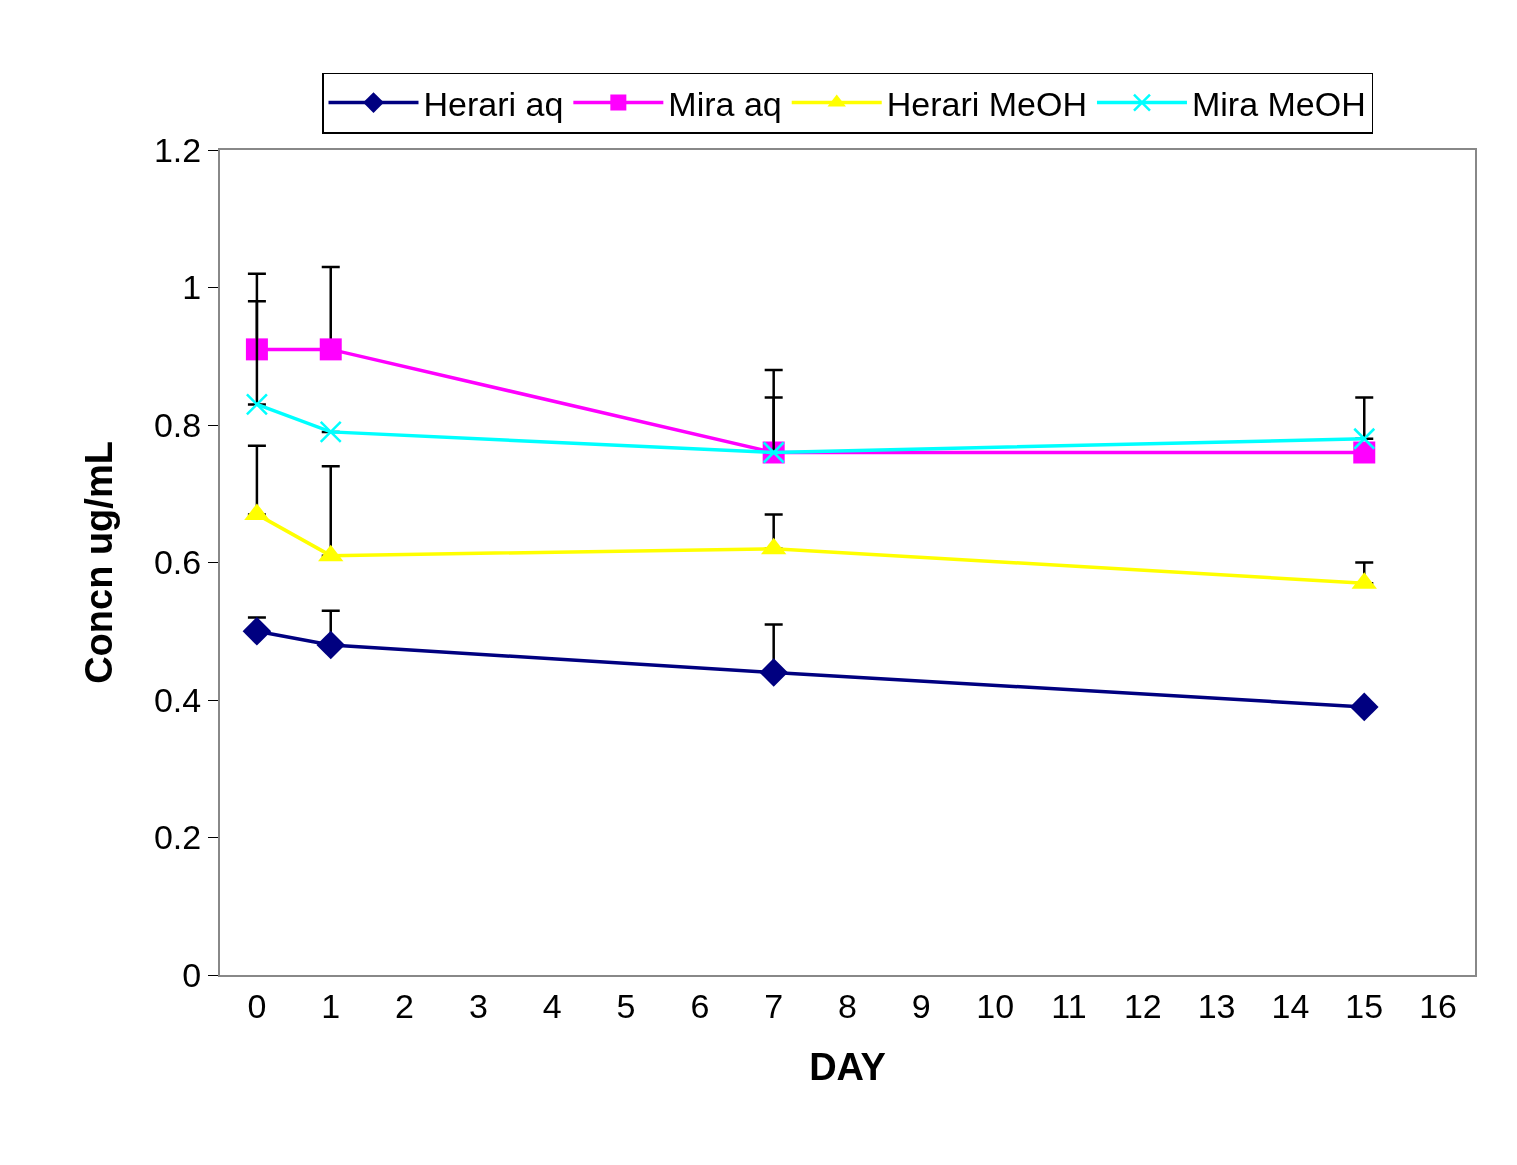 Image resolution: width=1517 pixels, height=1165 pixels. What do you see at coordinates (1290, 1005) in the screenshot?
I see `x-tick-label: 14` at bounding box center [1290, 1005].